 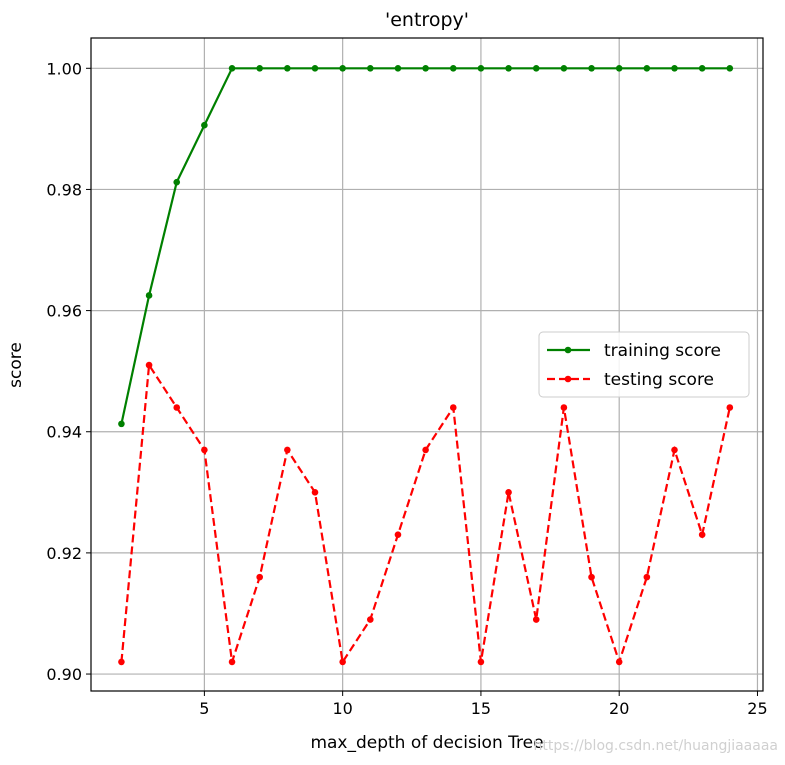 What do you see at coordinates (662, 351) in the screenshot?
I see `legend-label: training score` at bounding box center [662, 351].